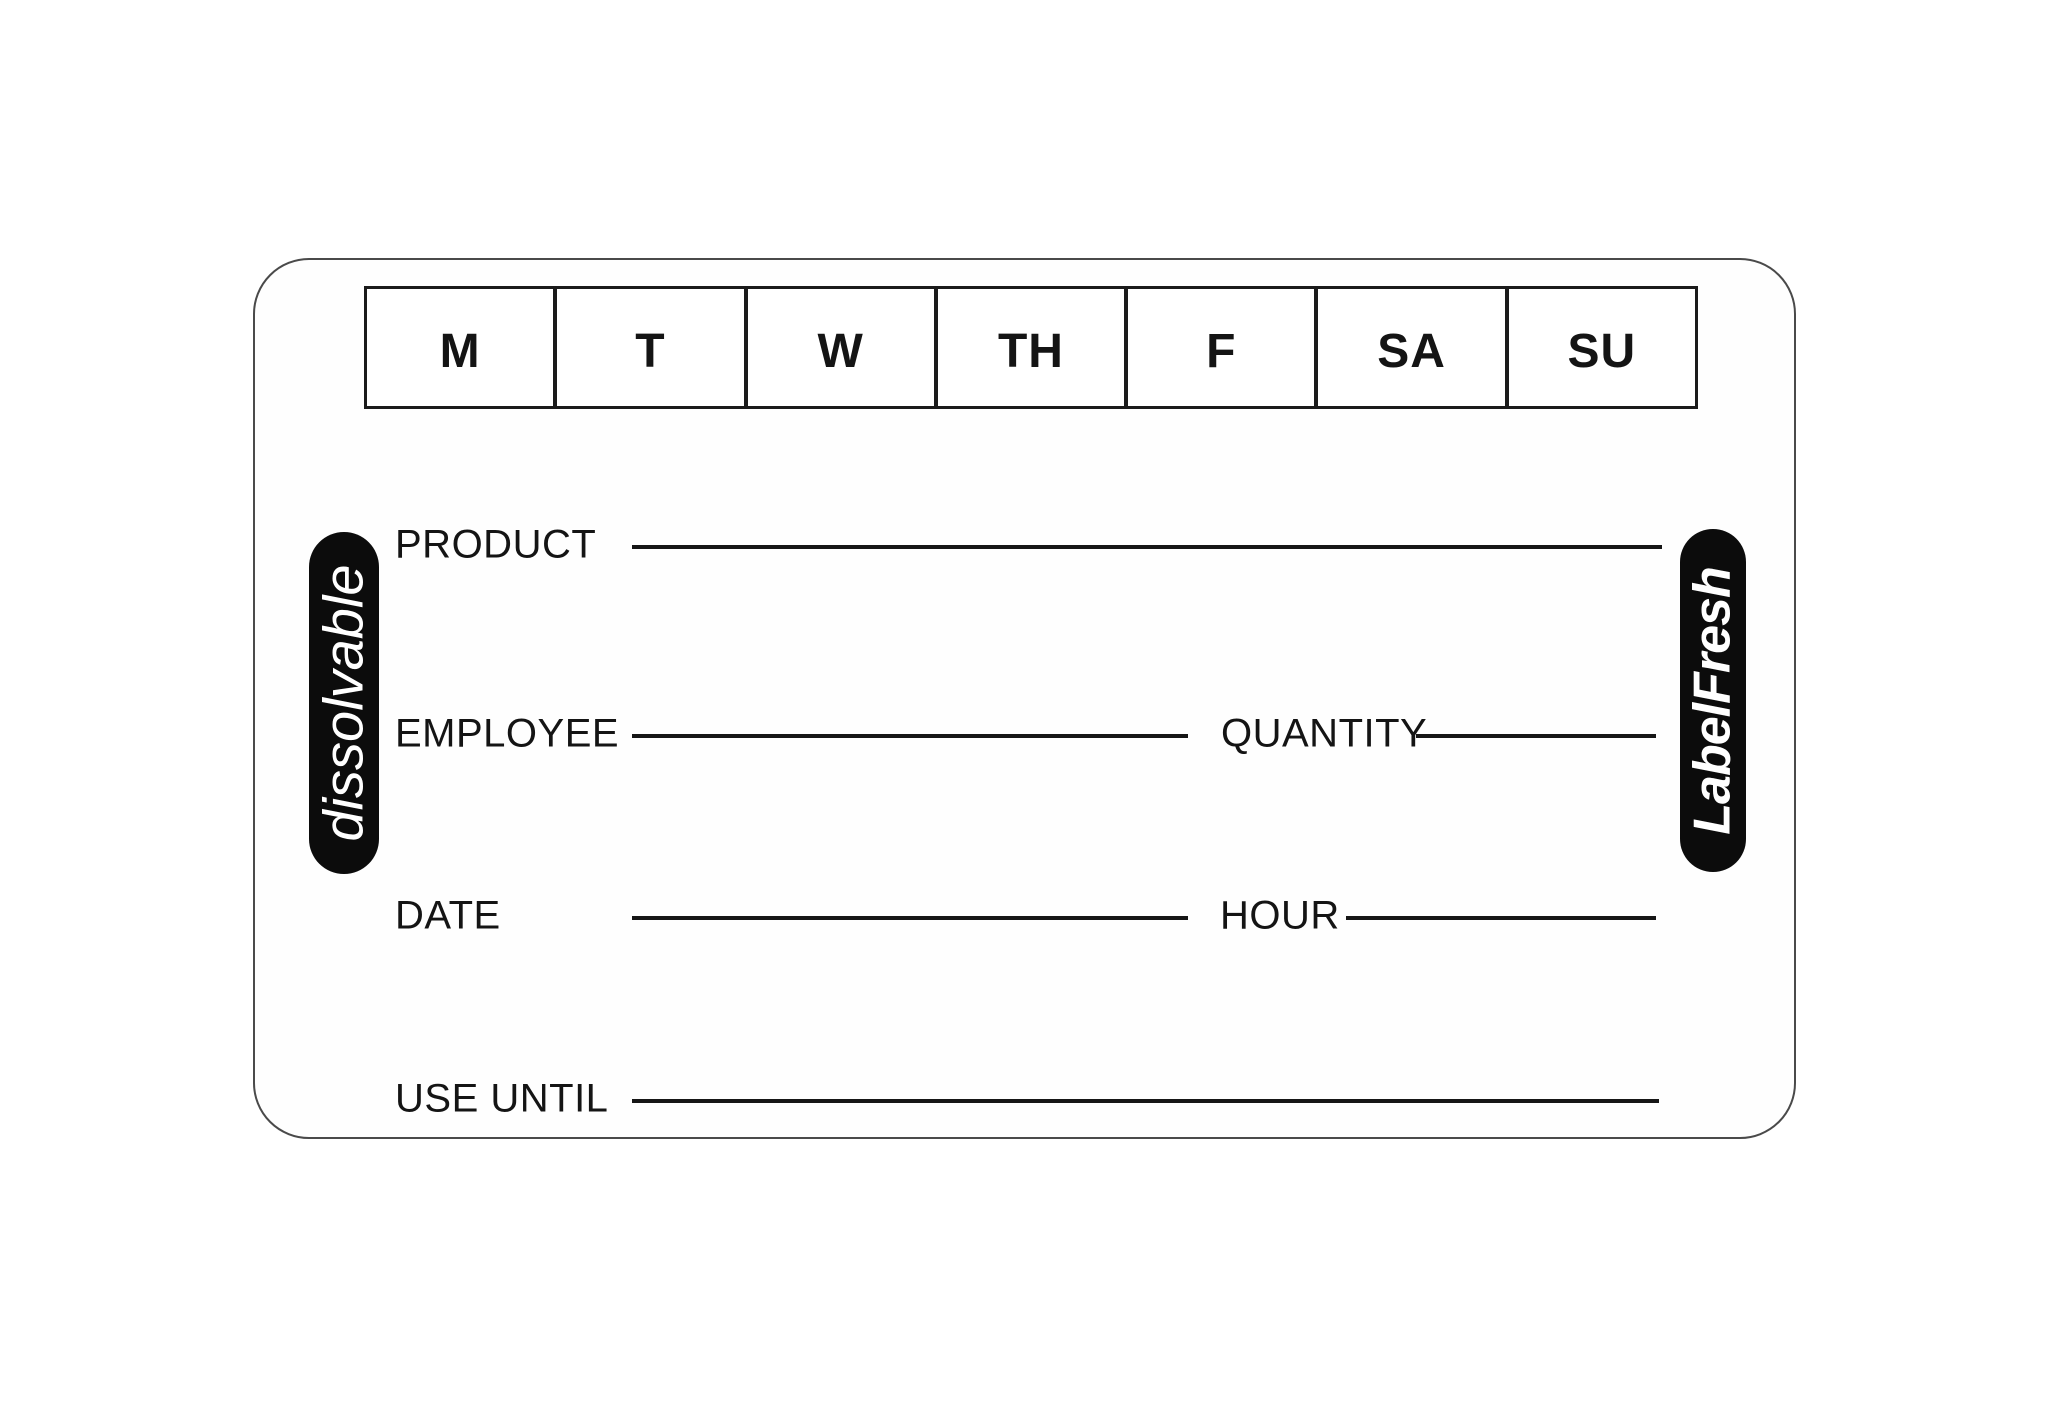 Image resolution: width=2048 pixels, height=1426 pixels. Describe the element at coordinates (1324, 733) in the screenshot. I see `quantity-field-label: QUANTITY` at that location.